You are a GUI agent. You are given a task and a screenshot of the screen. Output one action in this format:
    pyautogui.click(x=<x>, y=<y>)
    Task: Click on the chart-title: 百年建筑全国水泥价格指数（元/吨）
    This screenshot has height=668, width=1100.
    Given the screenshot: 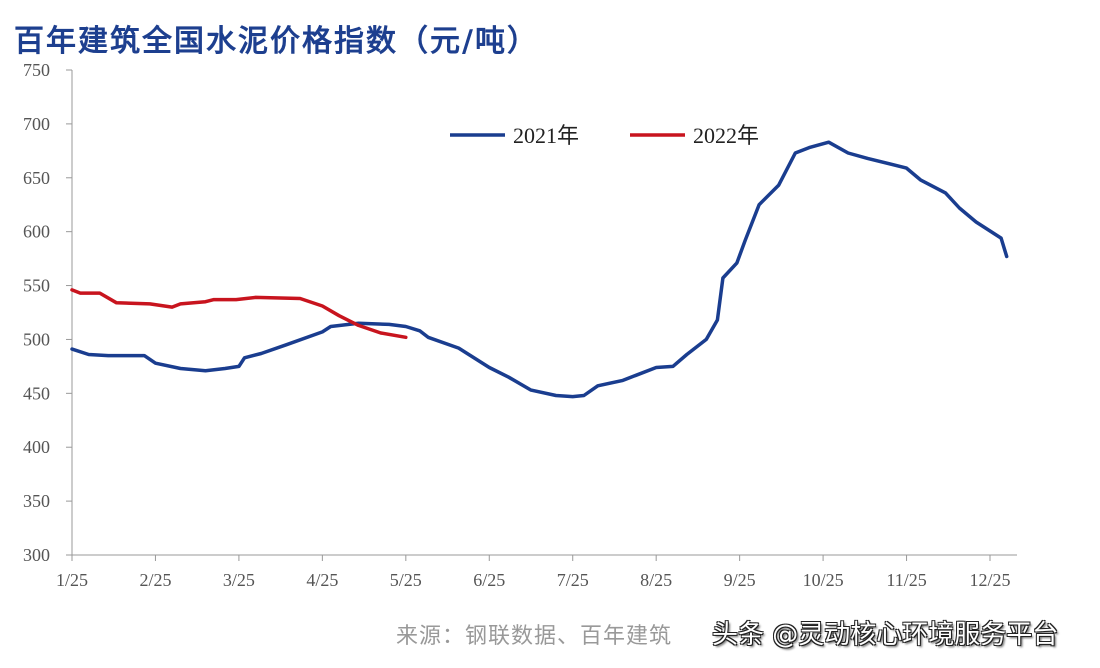 What is the action you would take?
    pyautogui.click(x=276, y=41)
    